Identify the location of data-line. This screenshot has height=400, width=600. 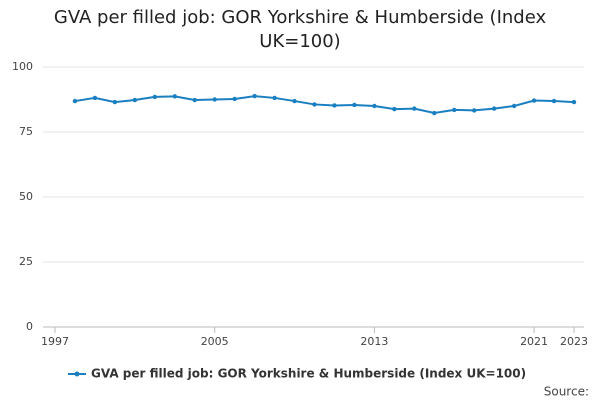
(324, 105).